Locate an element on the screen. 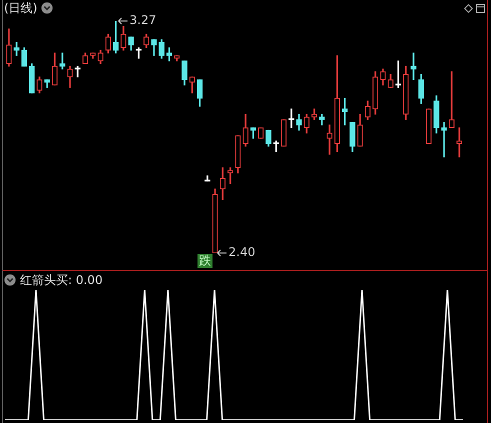 This screenshot has height=423, width=491. annotation: 2.40 is located at coordinates (242, 252).